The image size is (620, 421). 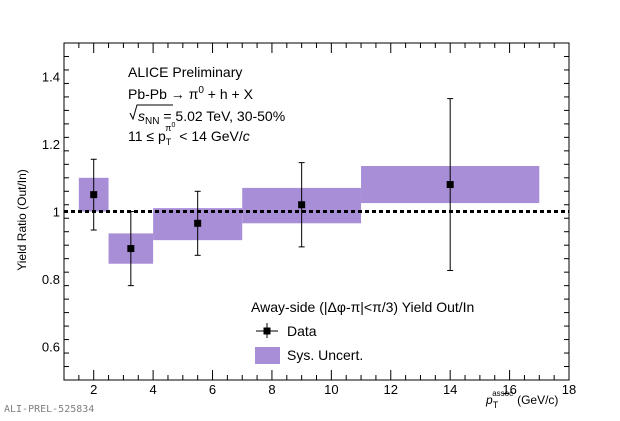 I want to click on y-tick-label-0: 0.6, so click(x=51, y=346).